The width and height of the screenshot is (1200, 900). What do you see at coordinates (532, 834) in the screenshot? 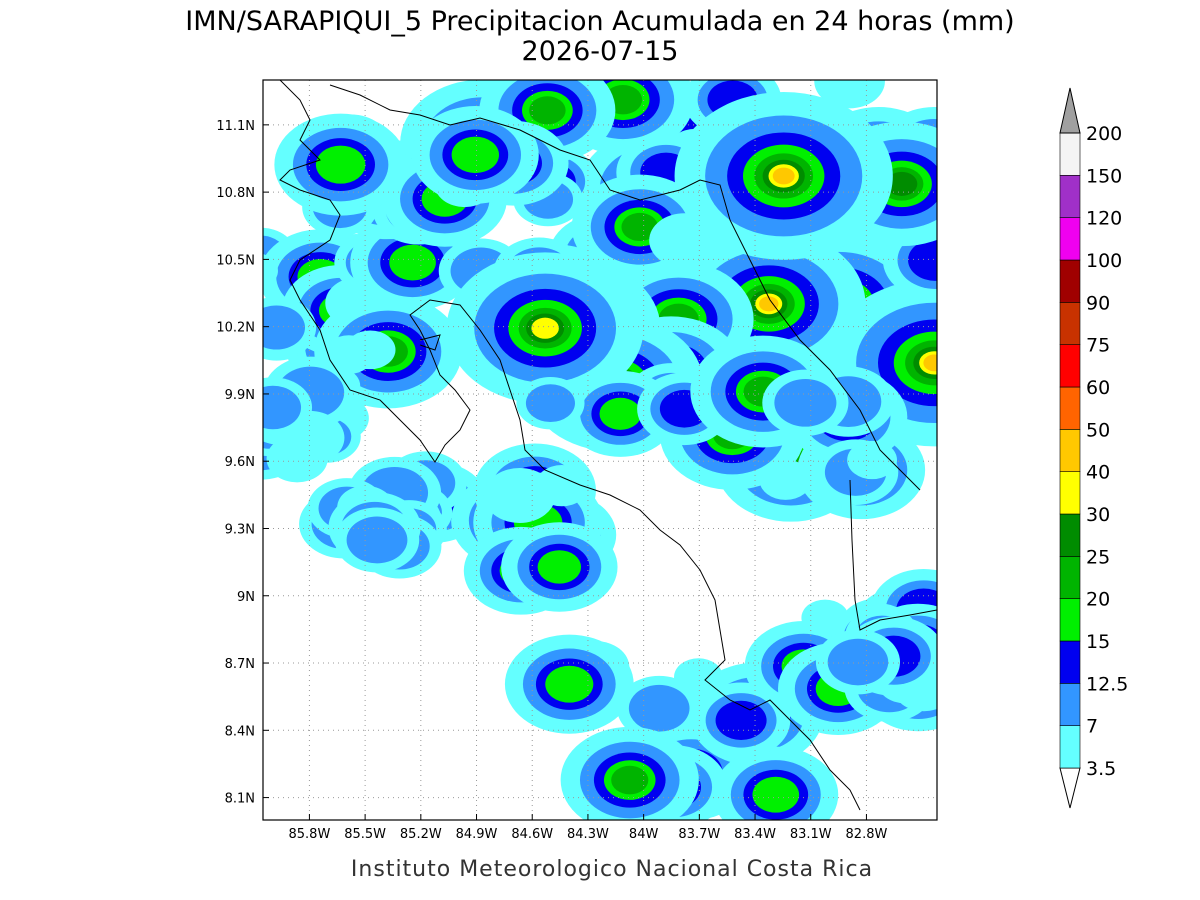
I see `x-tick-label: 84.6W` at bounding box center [532, 834].